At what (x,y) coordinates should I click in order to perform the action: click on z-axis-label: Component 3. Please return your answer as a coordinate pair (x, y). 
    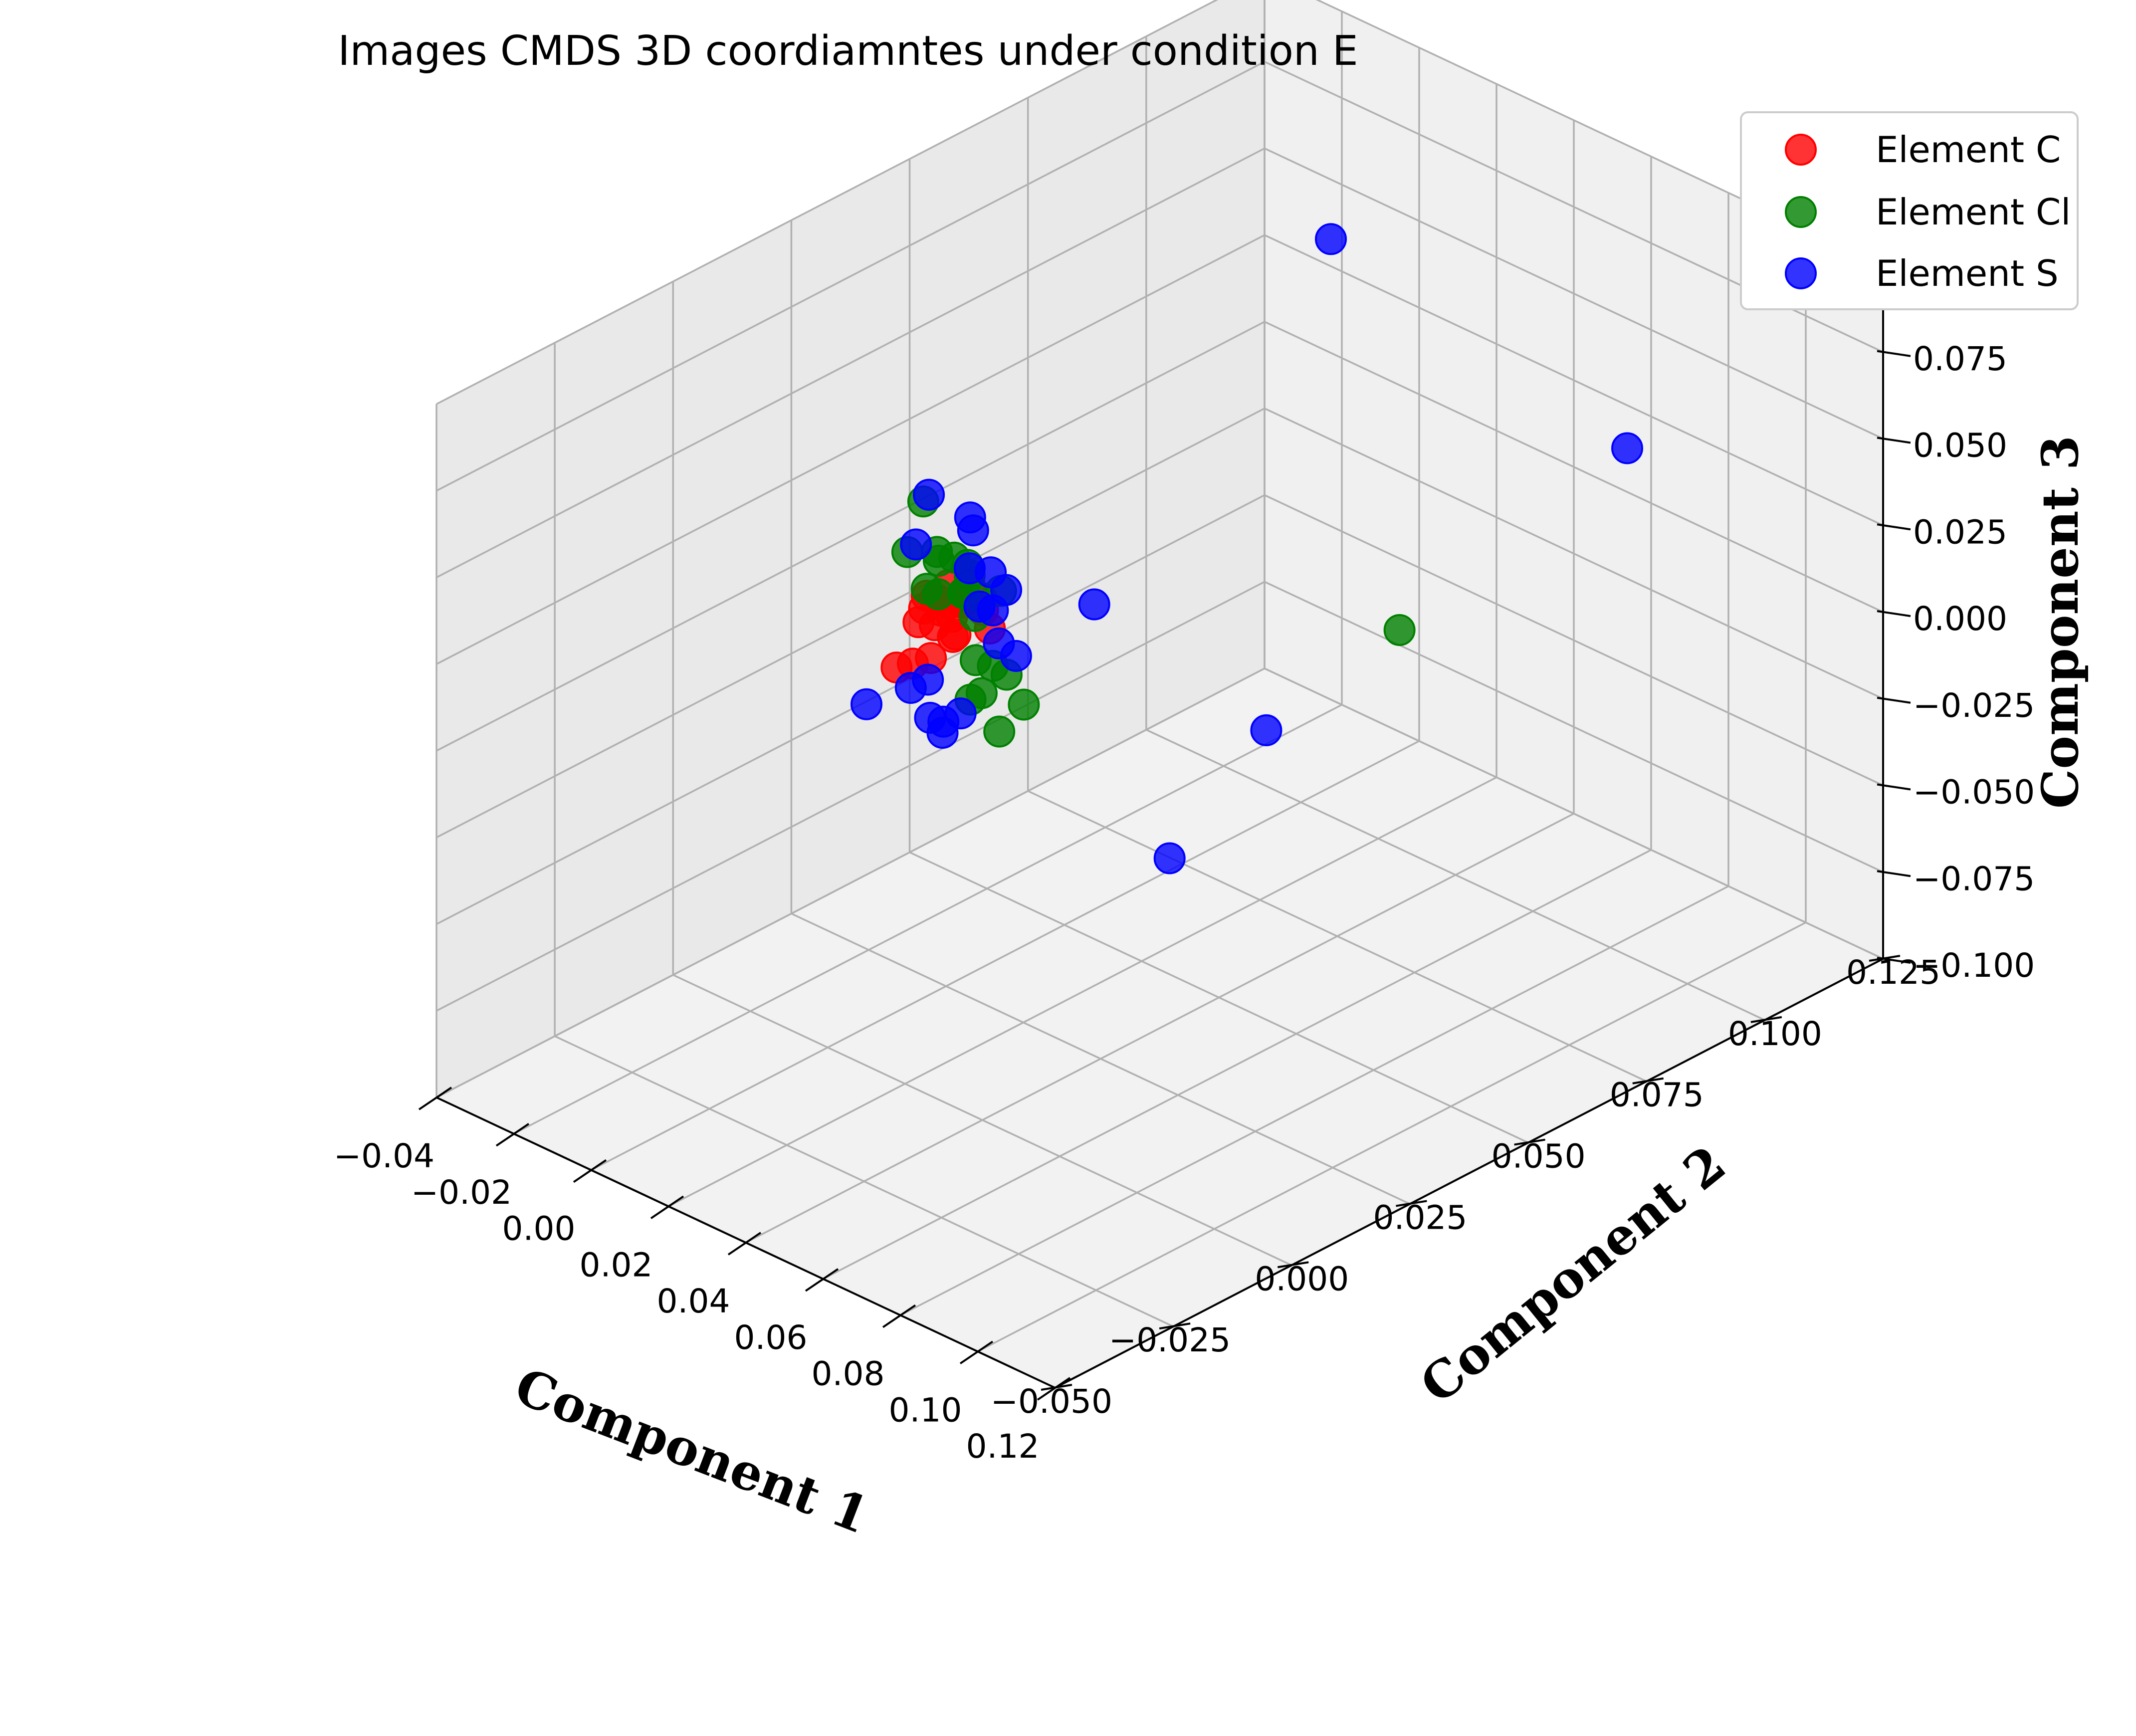
    Looking at the image, I should click on (2061, 622).